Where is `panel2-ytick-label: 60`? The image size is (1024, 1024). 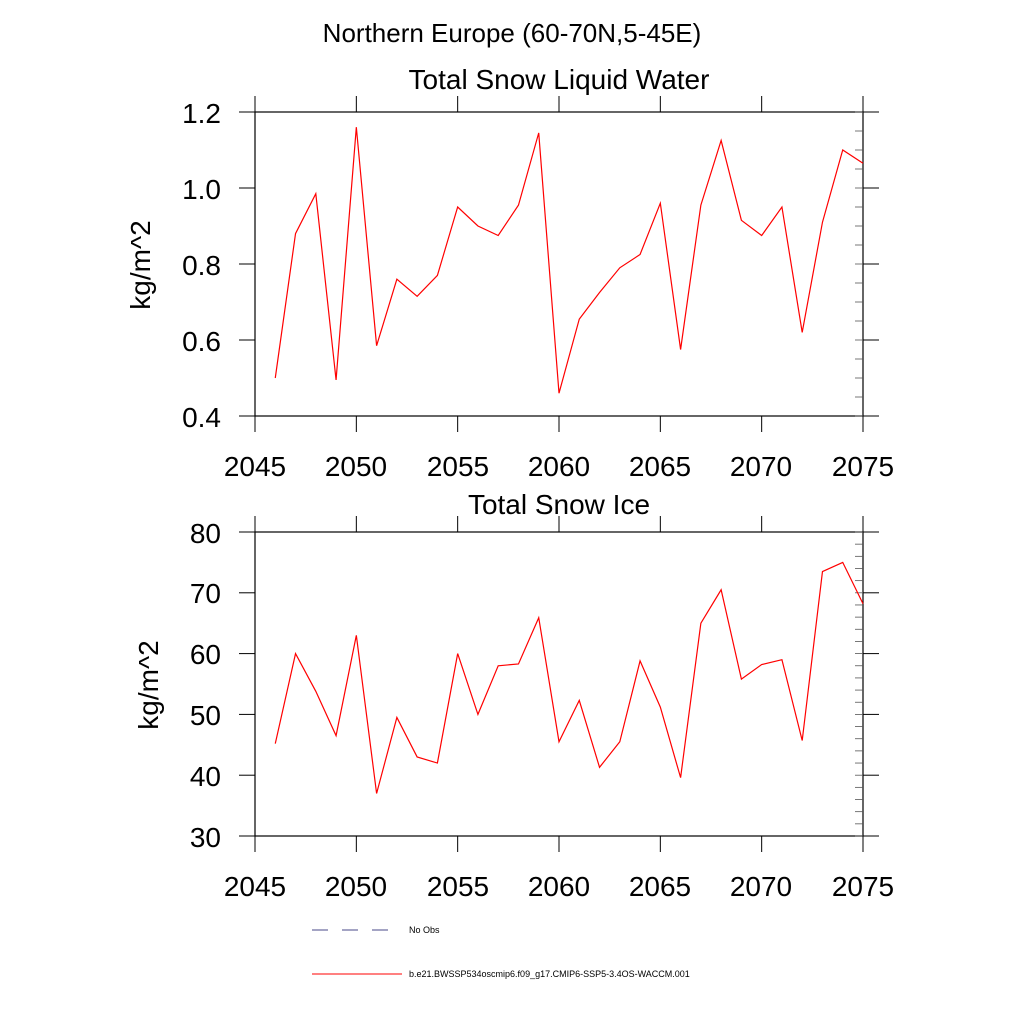
panel2-ytick-label: 60 is located at coordinates (205, 654).